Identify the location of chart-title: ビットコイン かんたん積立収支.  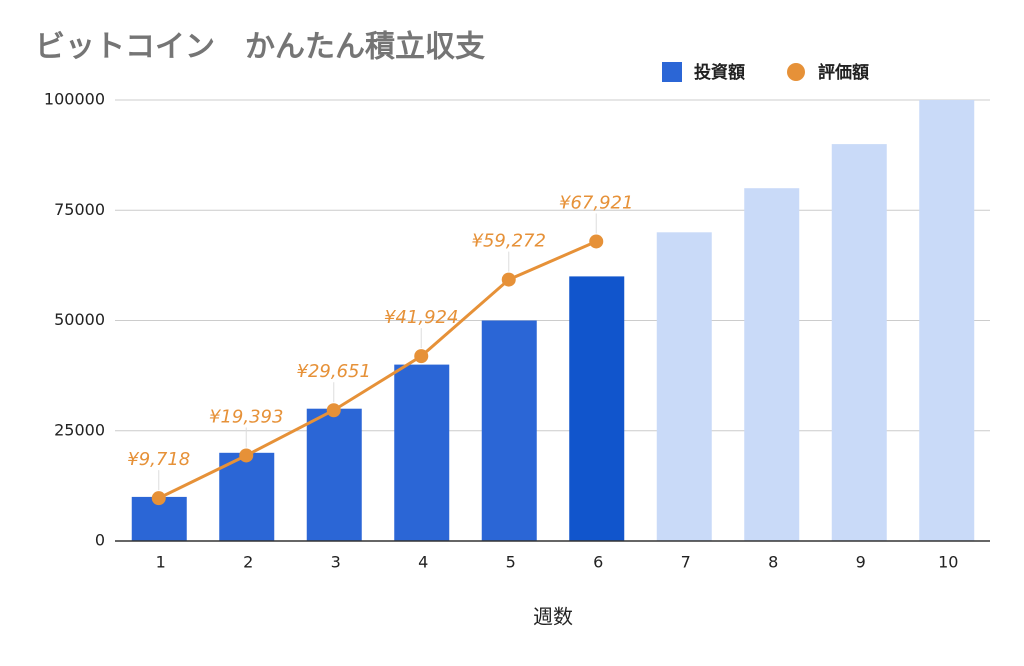
(260, 47).